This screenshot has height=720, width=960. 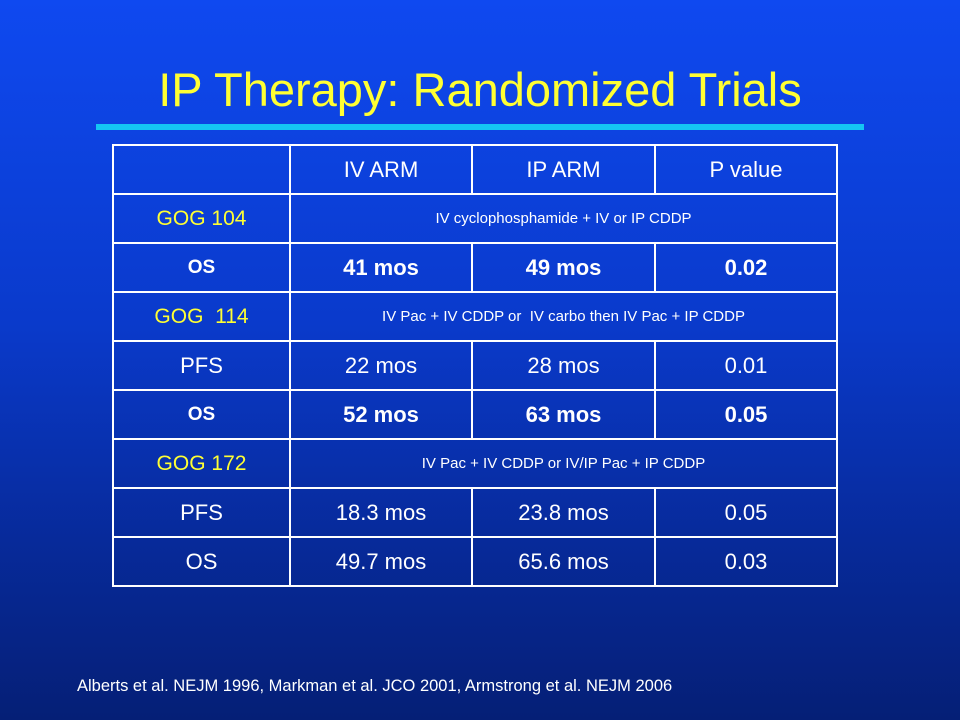 I want to click on header-p-value: P value, so click(x=746, y=169).